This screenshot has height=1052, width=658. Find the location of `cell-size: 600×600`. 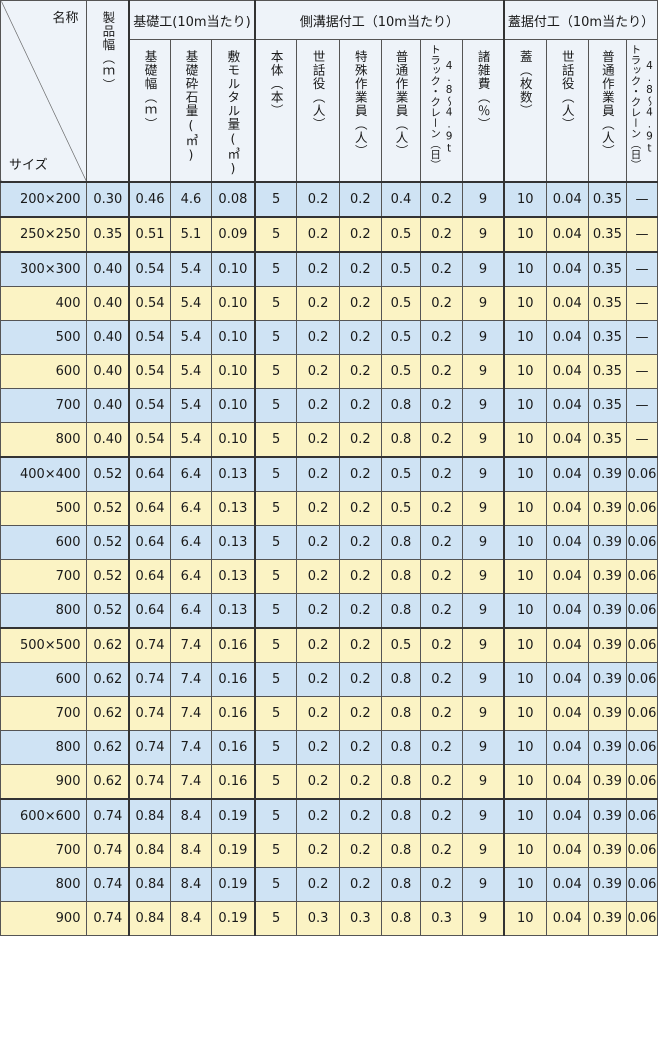

cell-size: 600×600 is located at coordinates (44, 815).